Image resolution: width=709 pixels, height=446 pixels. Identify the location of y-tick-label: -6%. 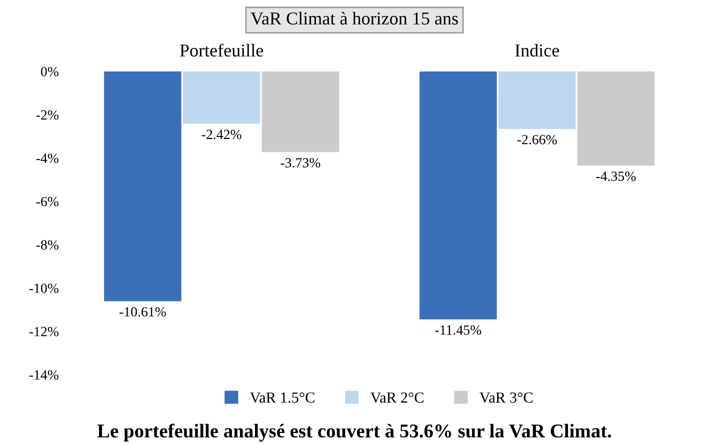
(47, 201).